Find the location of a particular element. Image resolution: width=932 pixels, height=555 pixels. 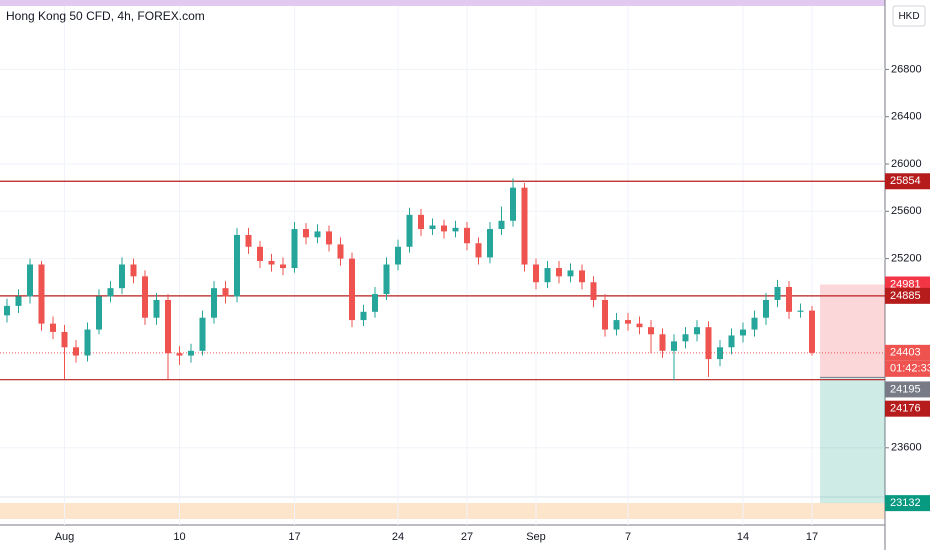

price-label: 25854 is located at coordinates (905, 181).